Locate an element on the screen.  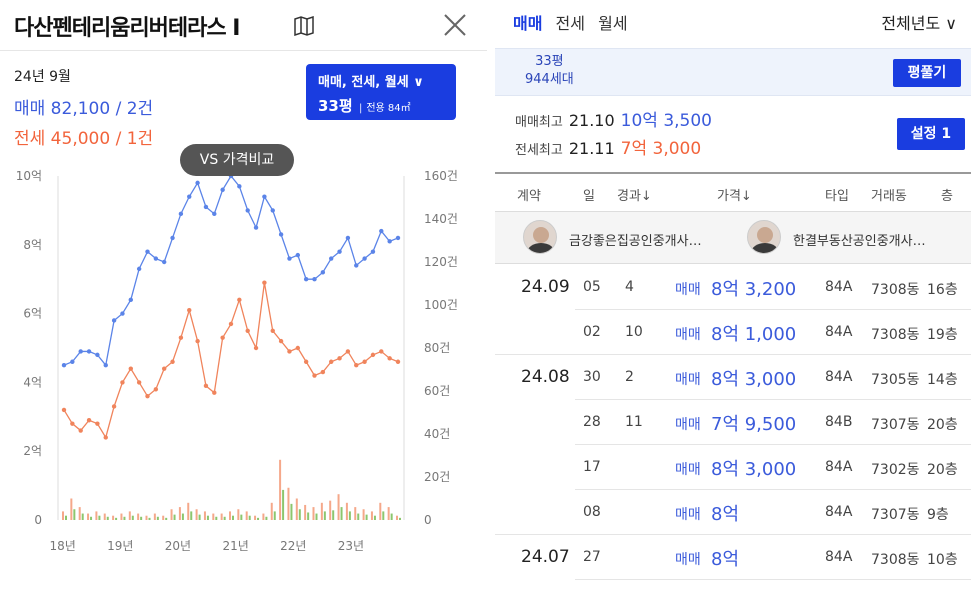
col-elapsed: 경과↓ is located at coordinates (634, 196).